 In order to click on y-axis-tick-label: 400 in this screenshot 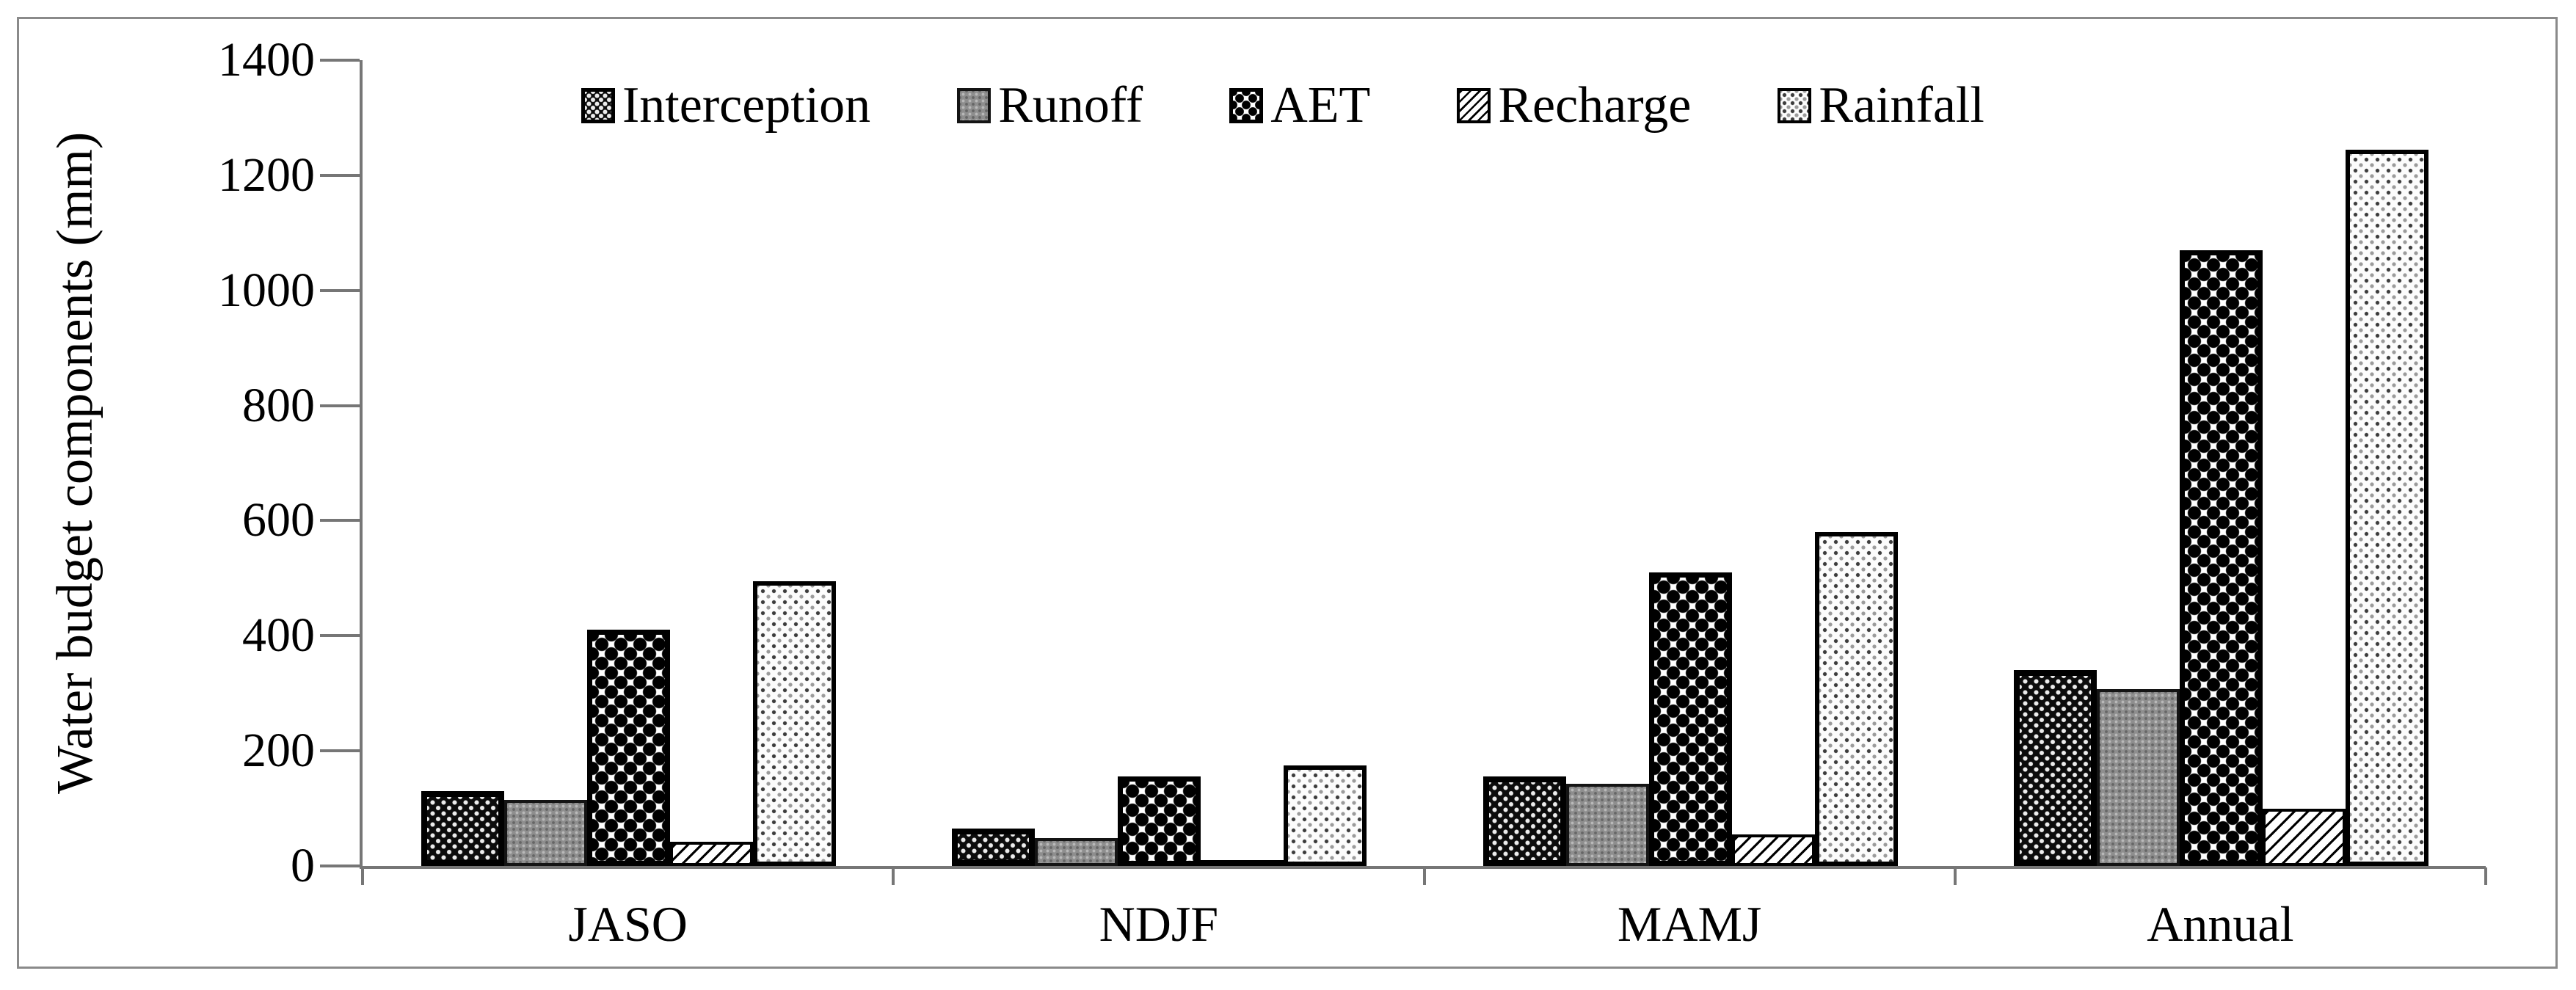, I will do `click(278, 635)`.